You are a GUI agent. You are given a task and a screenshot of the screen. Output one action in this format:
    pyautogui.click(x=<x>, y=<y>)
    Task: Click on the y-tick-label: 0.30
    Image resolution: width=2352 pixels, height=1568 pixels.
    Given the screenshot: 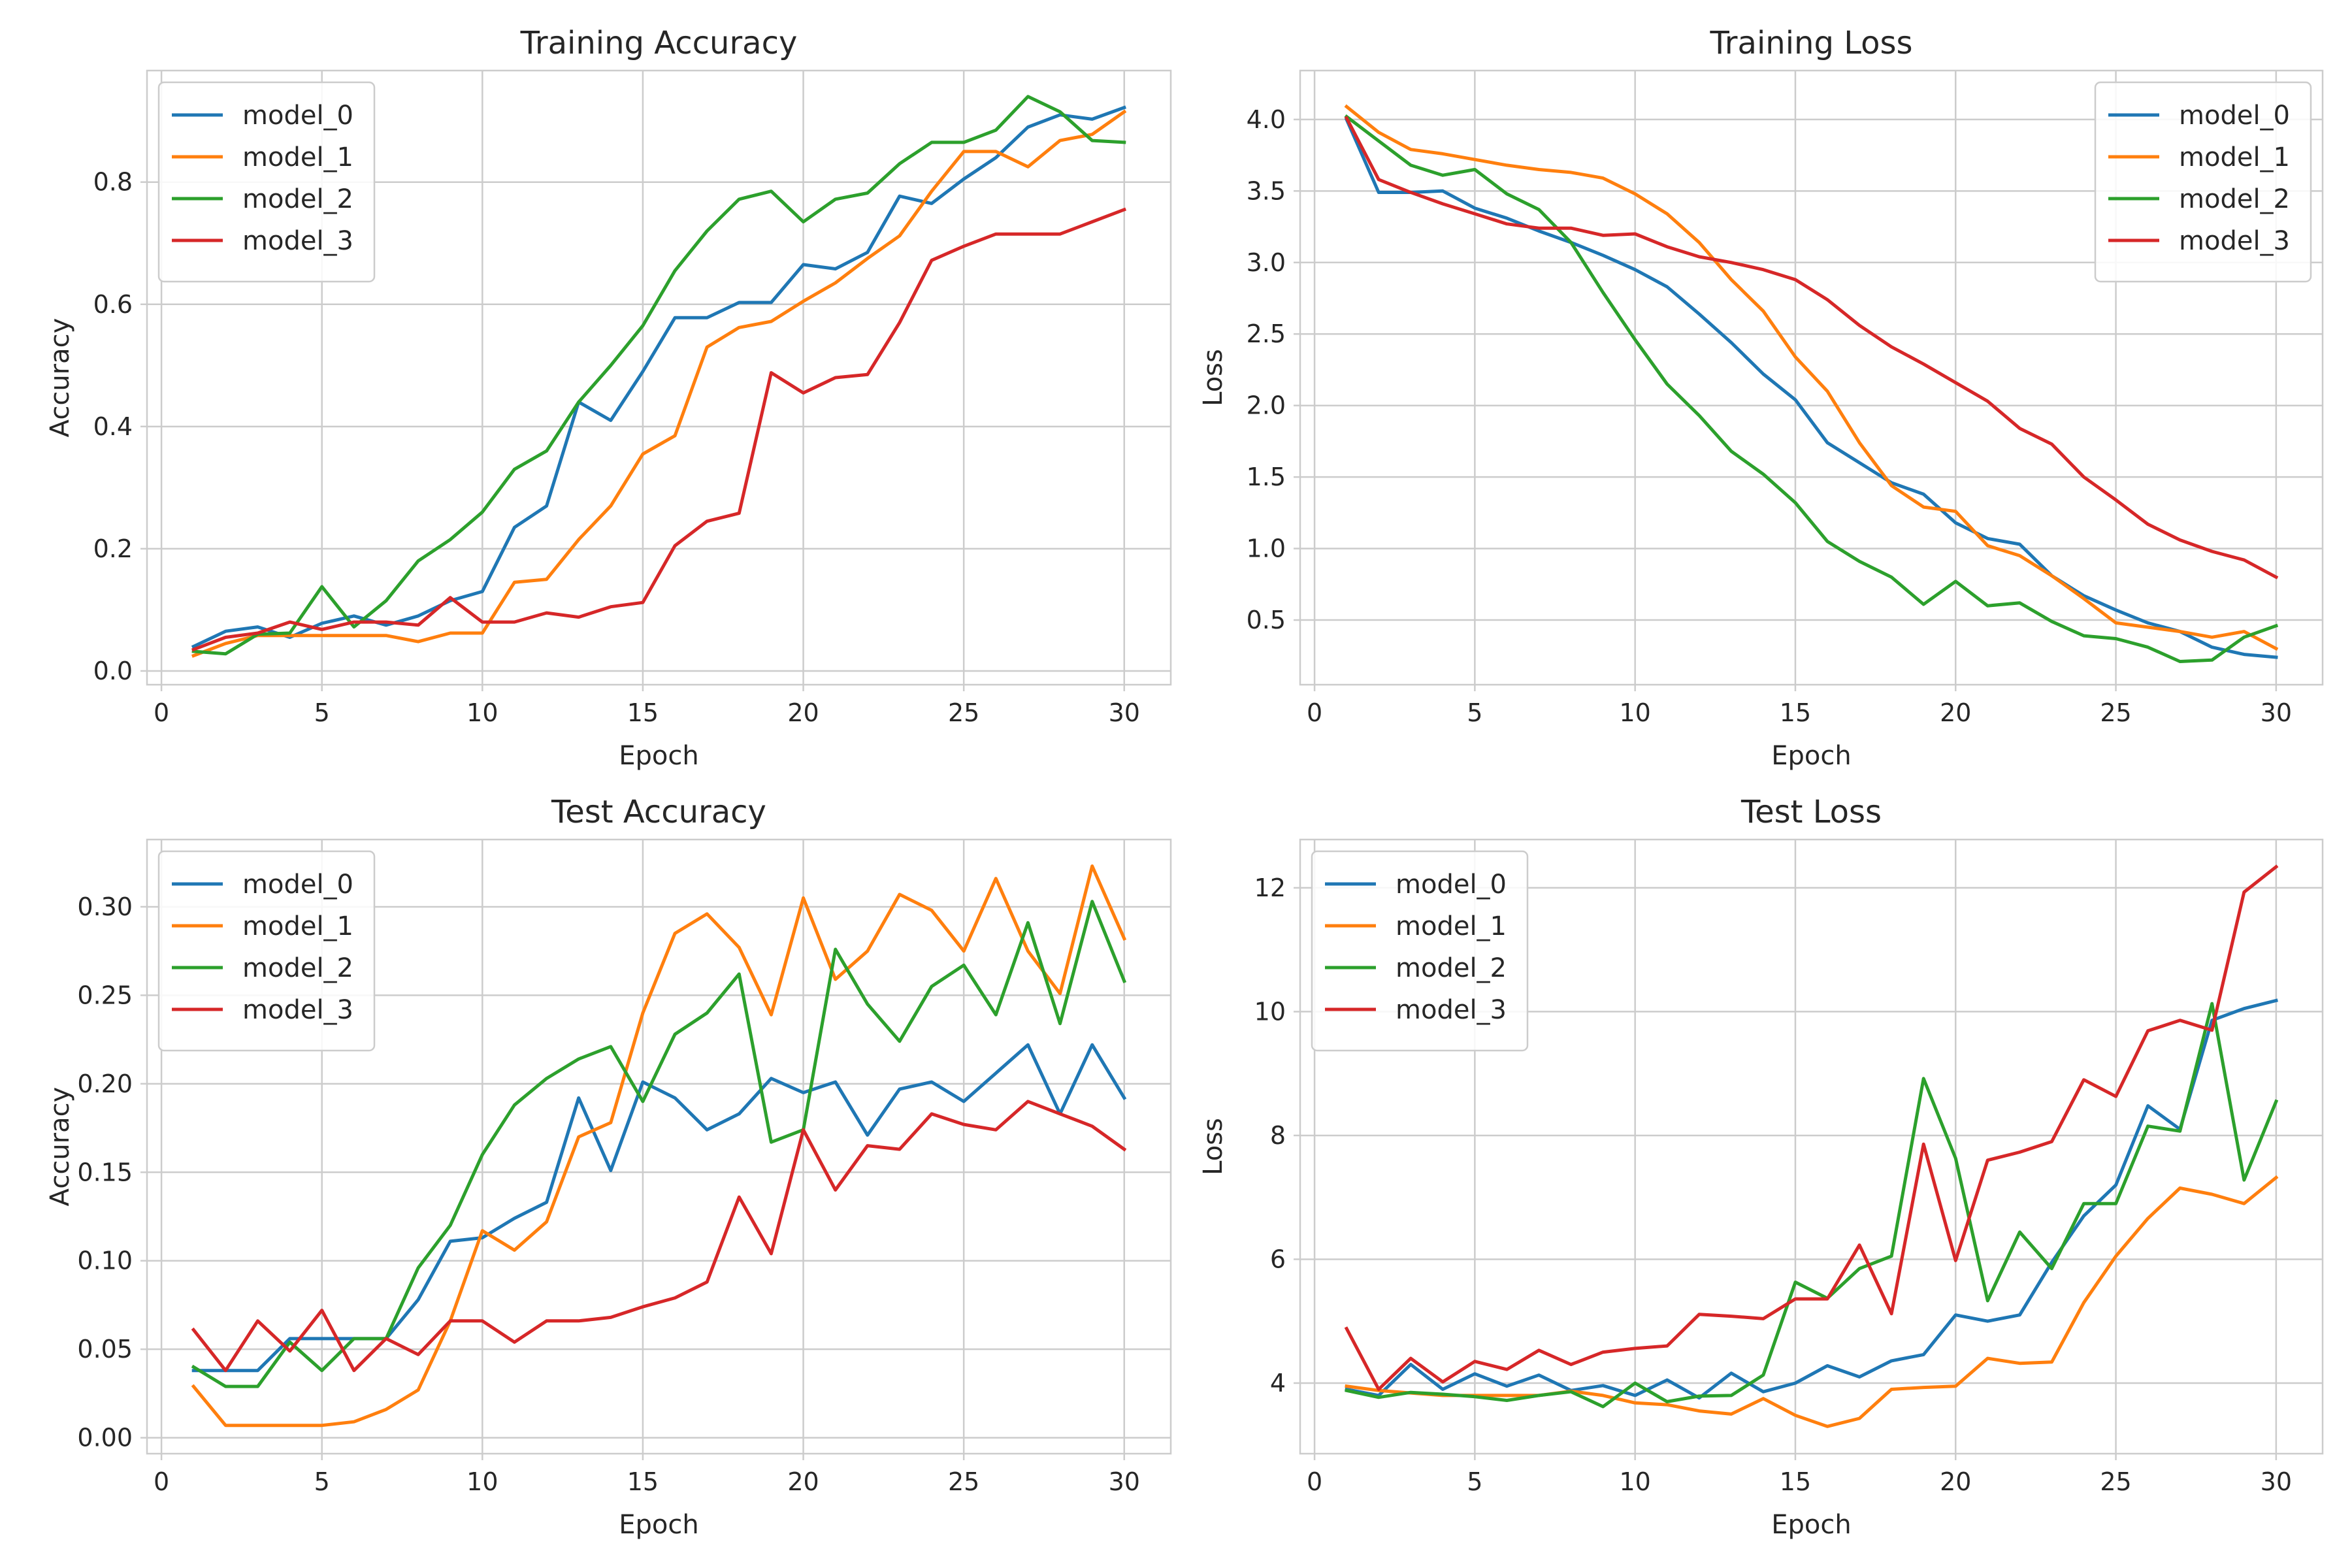 What is the action you would take?
    pyautogui.click(x=105, y=906)
    